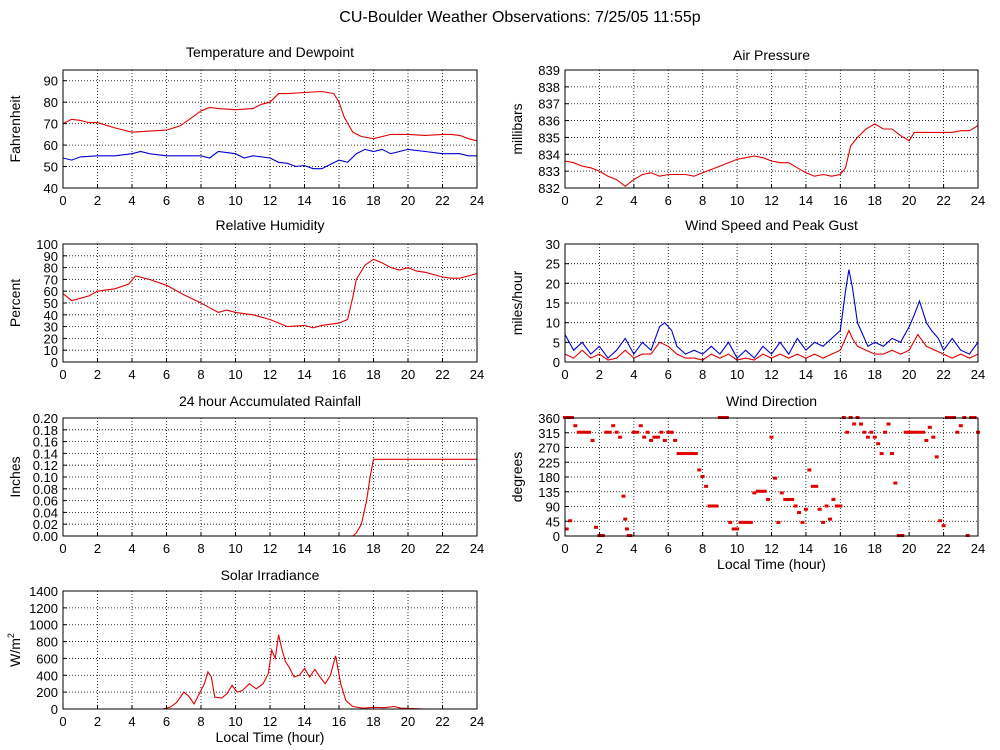 The image size is (1000, 750). I want to click on x-tick-label: 16, so click(840, 200).